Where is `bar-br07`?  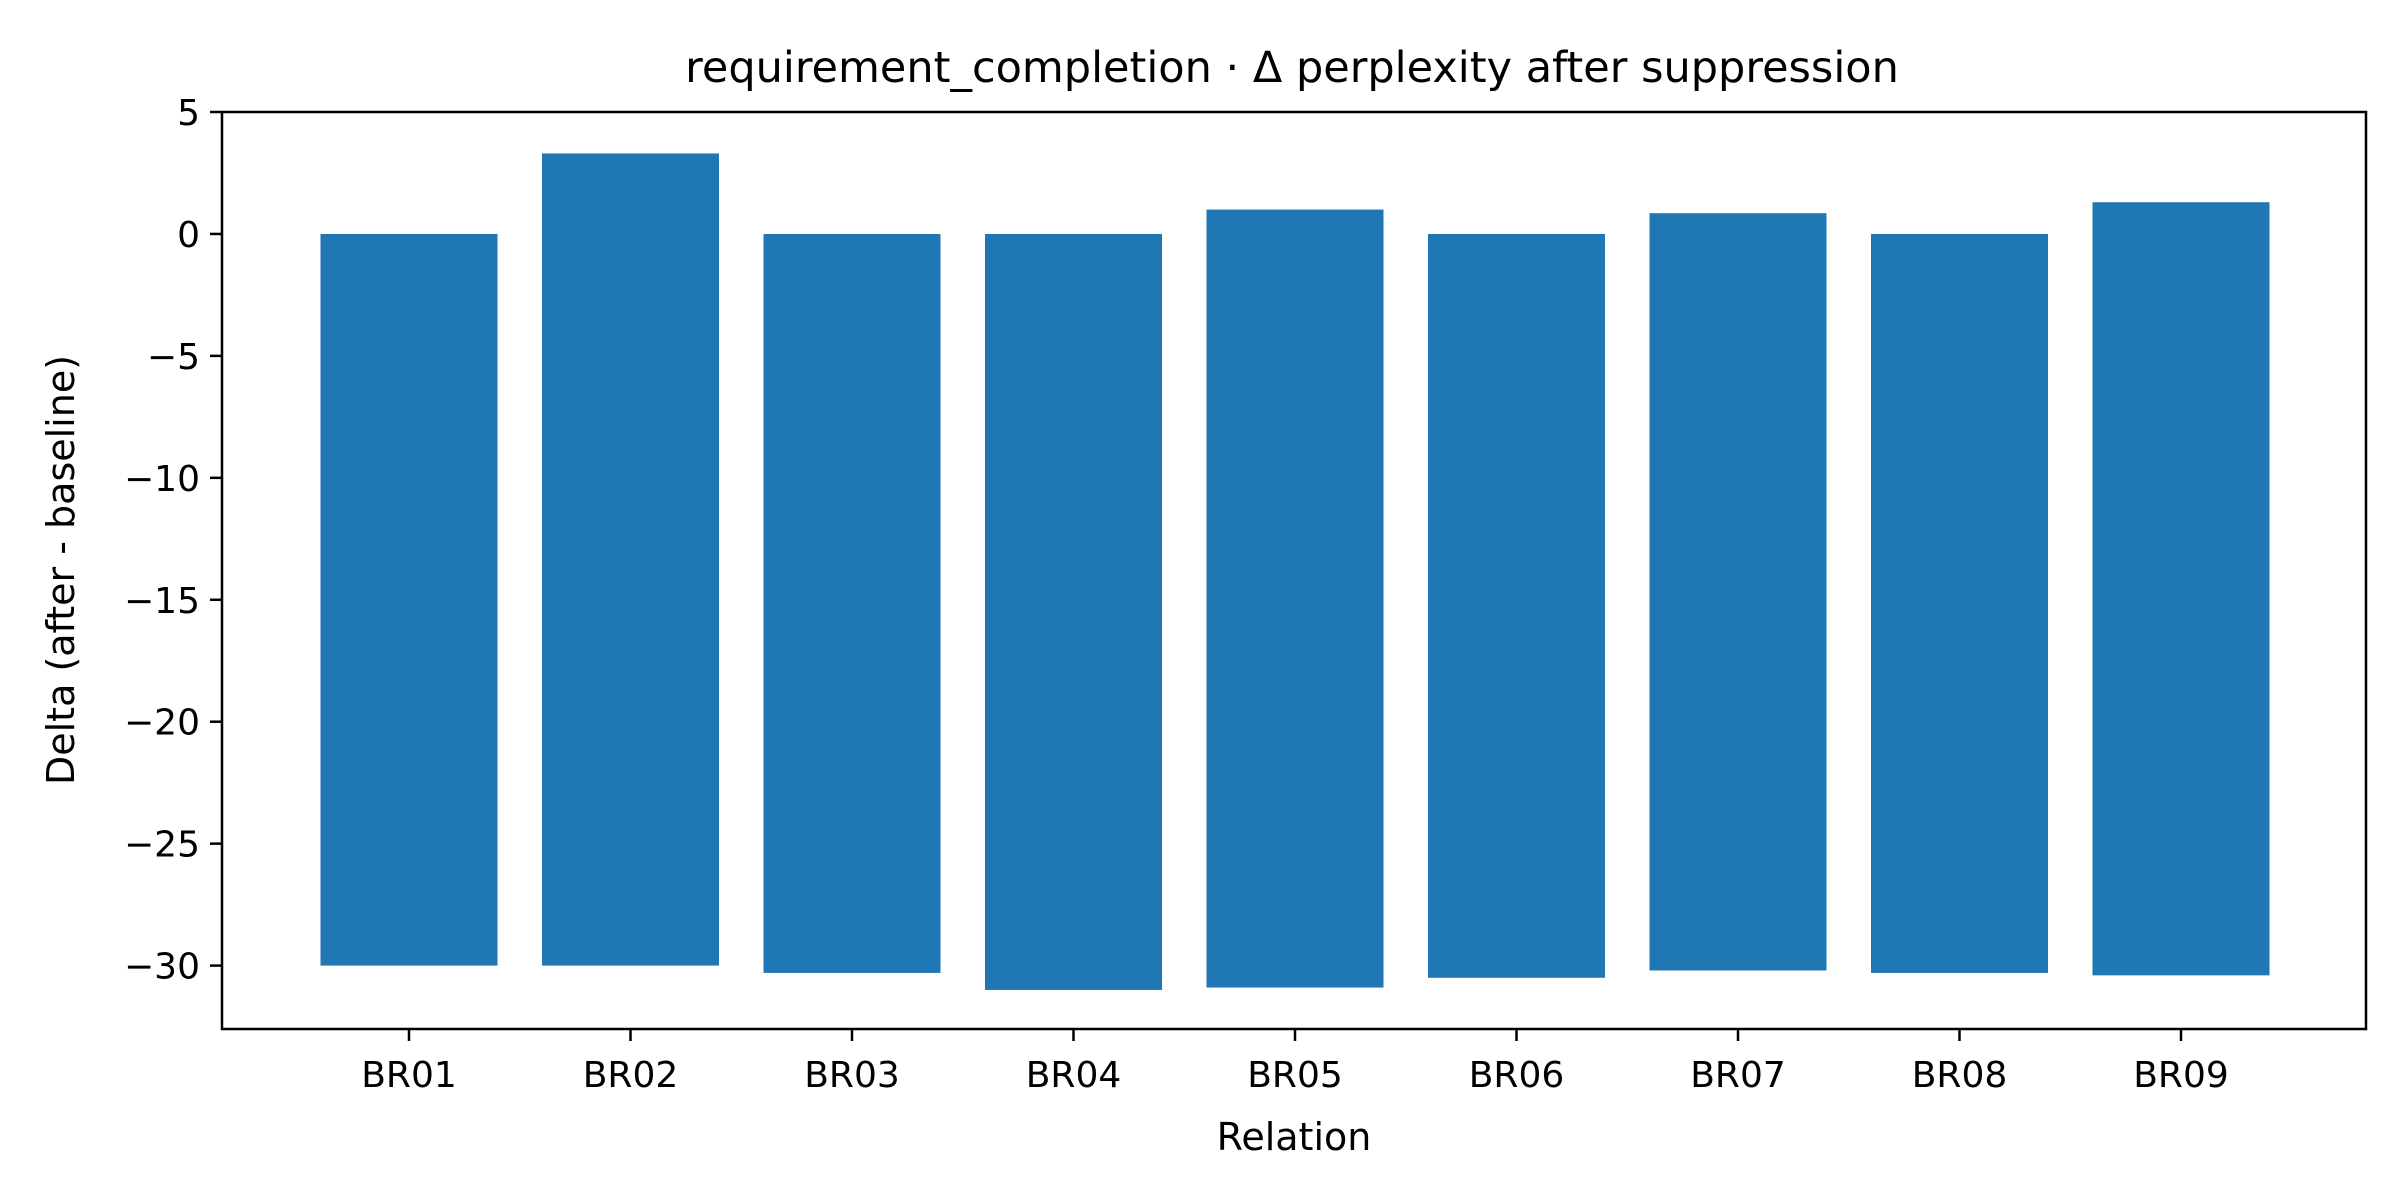
bar-br07 is located at coordinates (1738, 592).